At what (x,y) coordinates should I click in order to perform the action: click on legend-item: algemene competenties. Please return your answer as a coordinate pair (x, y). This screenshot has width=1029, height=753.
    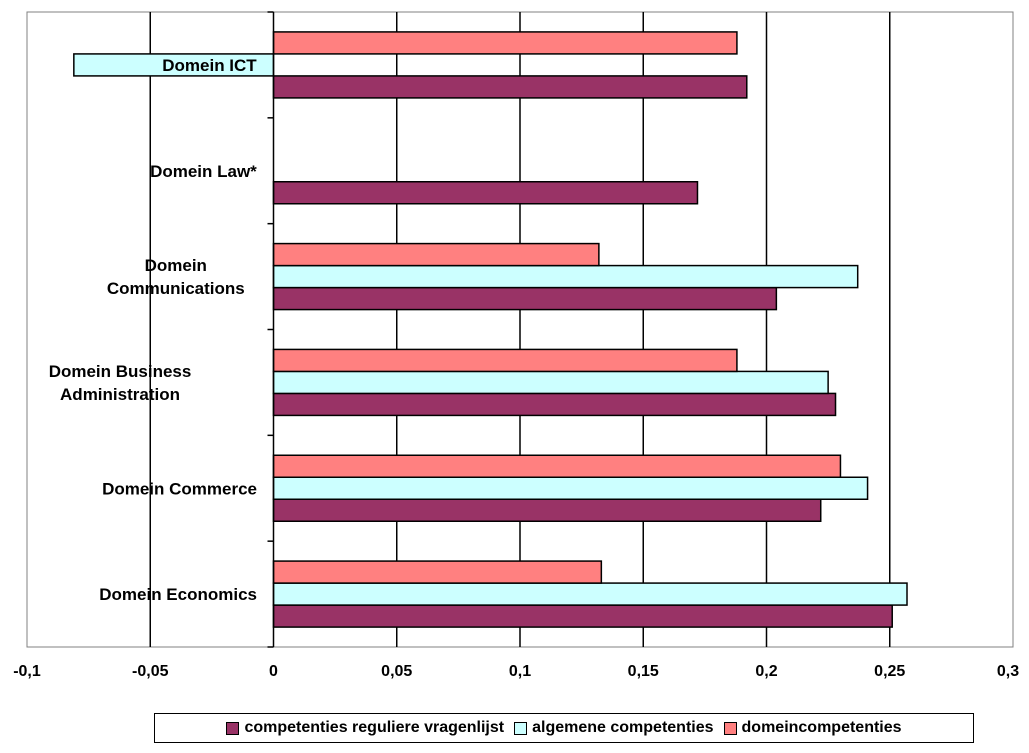
    Looking at the image, I should click on (614, 728).